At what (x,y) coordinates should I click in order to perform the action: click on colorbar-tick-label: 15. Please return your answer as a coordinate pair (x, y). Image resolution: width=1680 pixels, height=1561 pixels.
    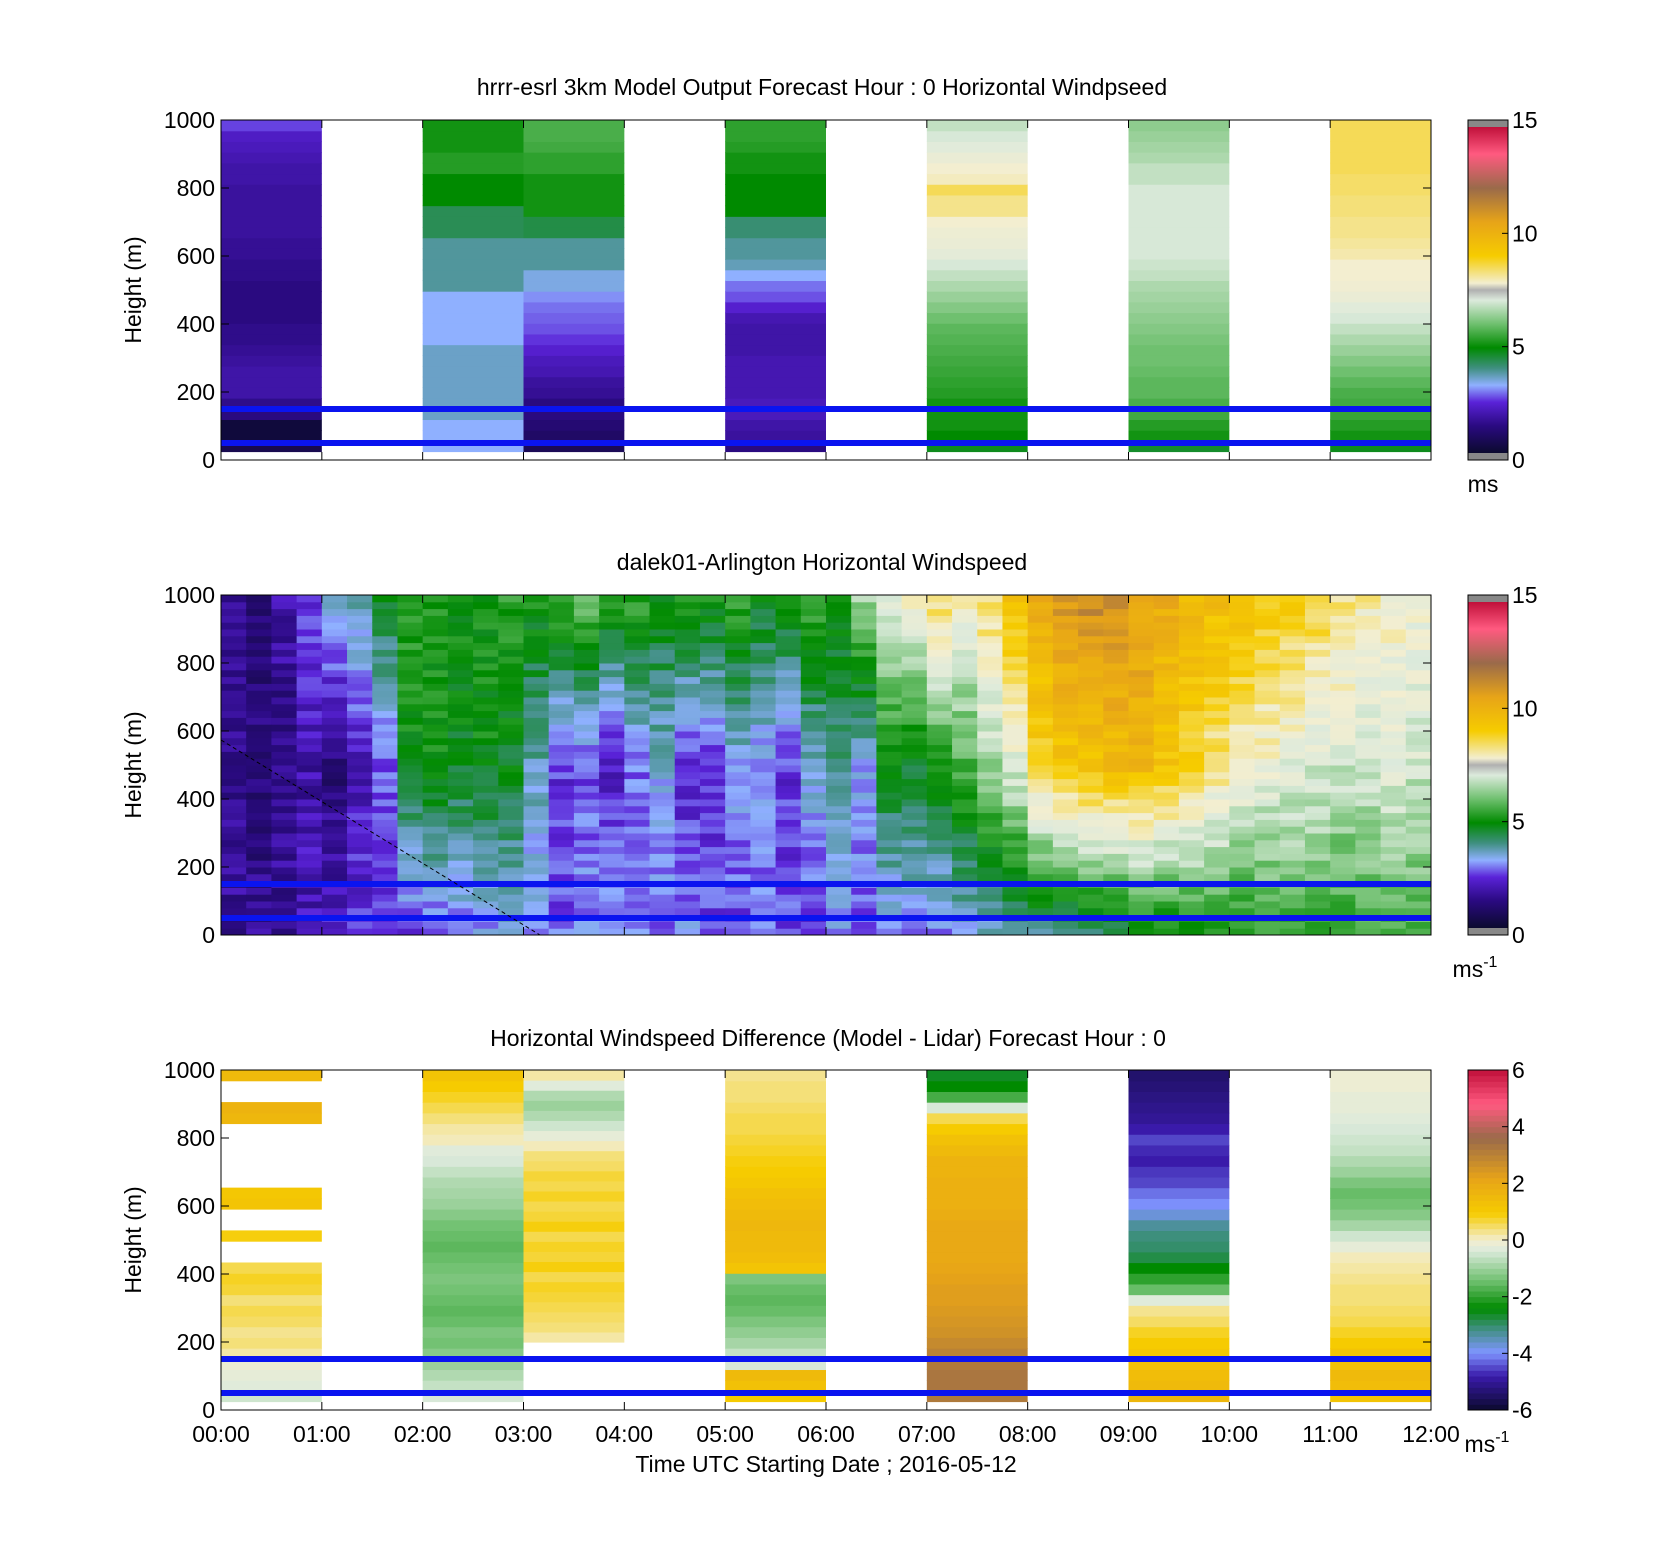
    Looking at the image, I should click on (1525, 120).